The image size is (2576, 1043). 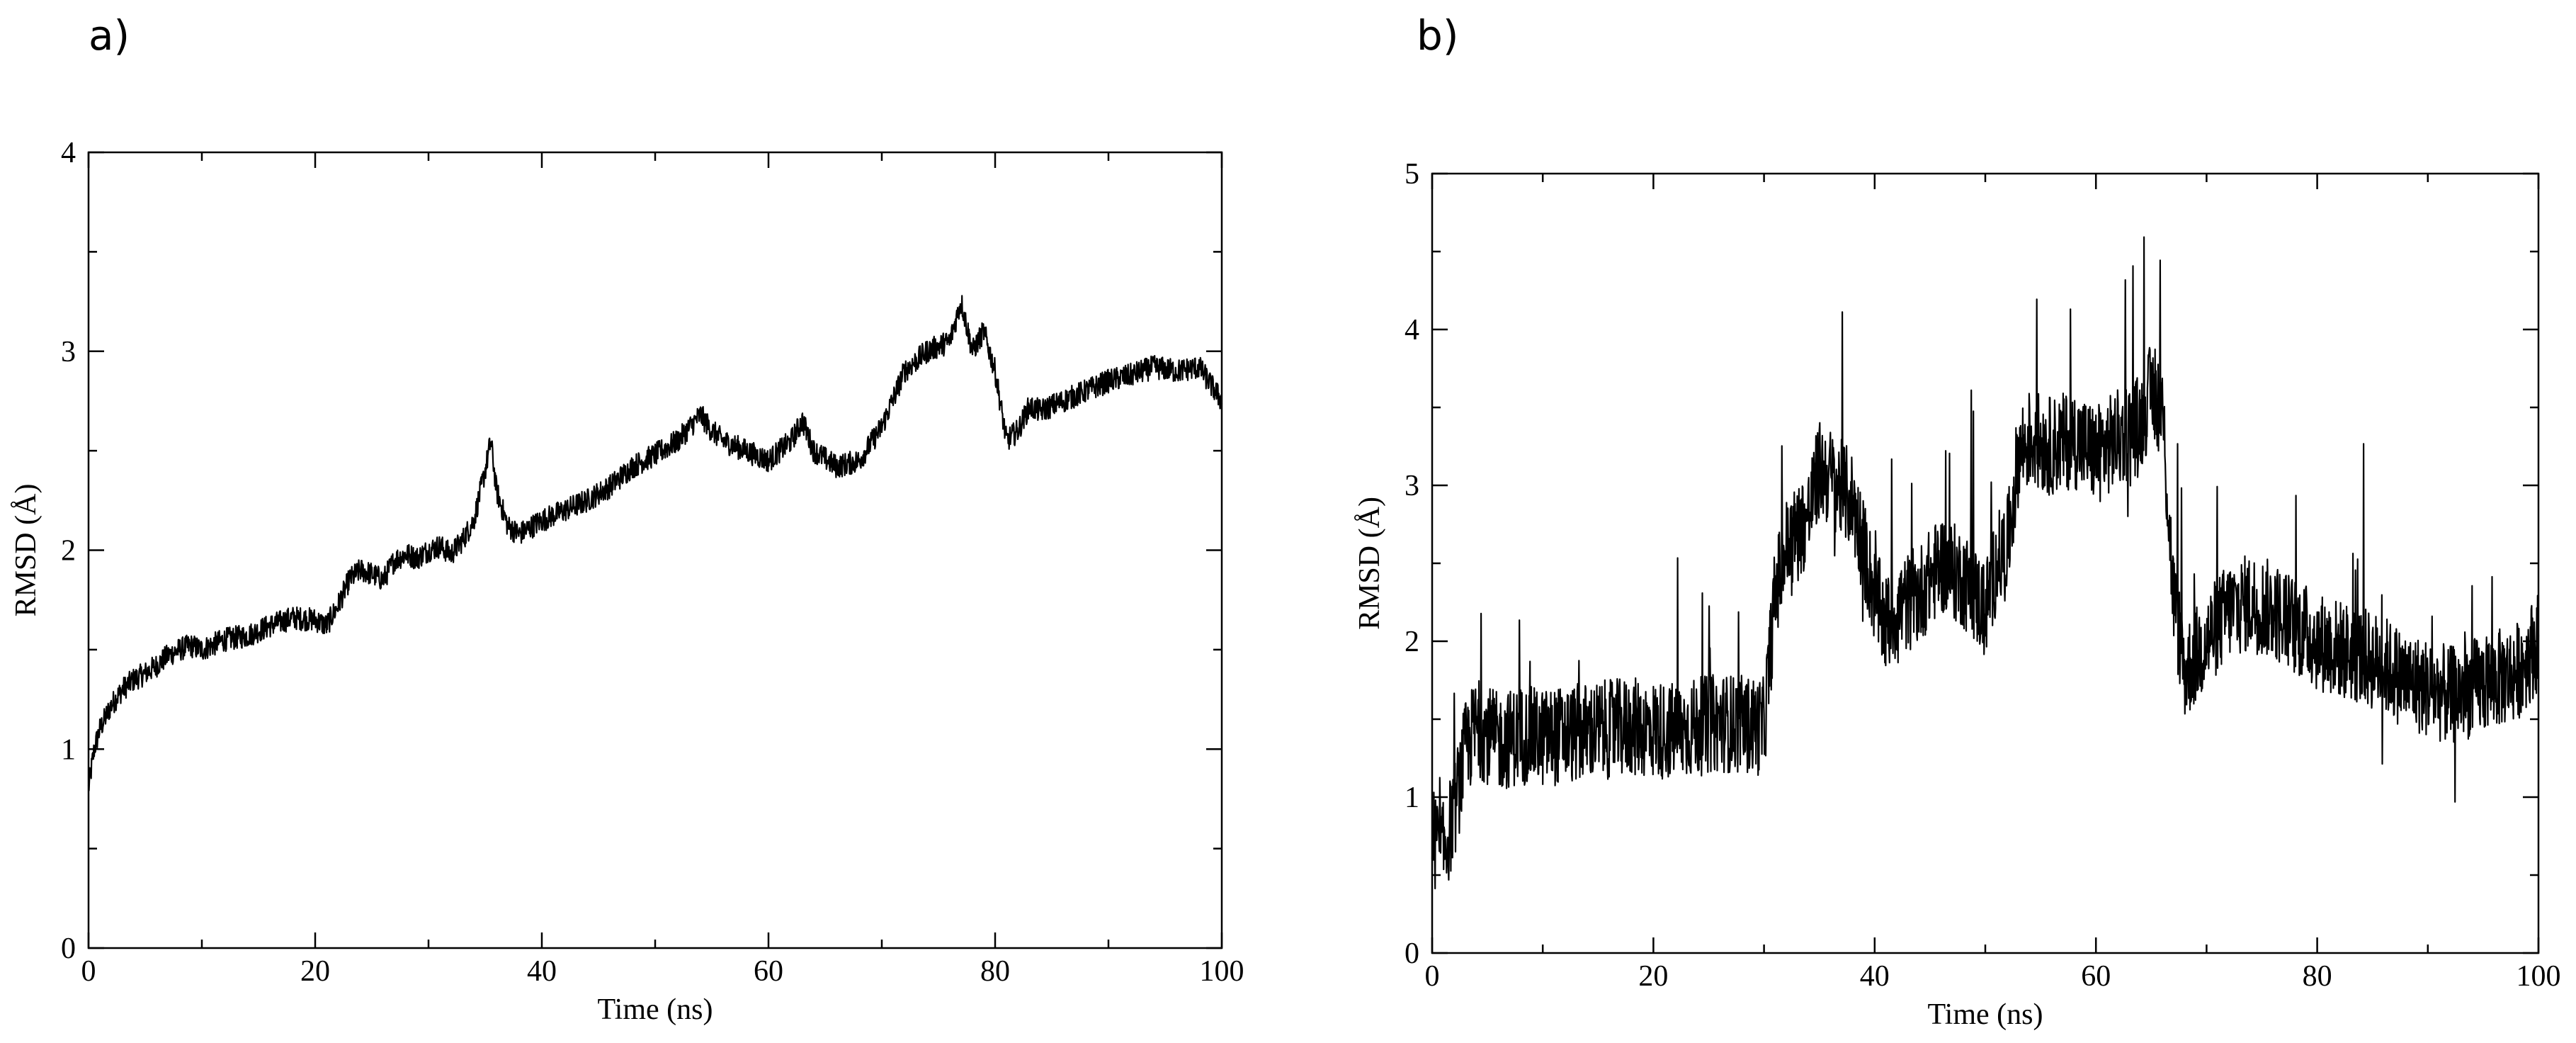 What do you see at coordinates (1437, 36) in the screenshot?
I see `panel-label: b)` at bounding box center [1437, 36].